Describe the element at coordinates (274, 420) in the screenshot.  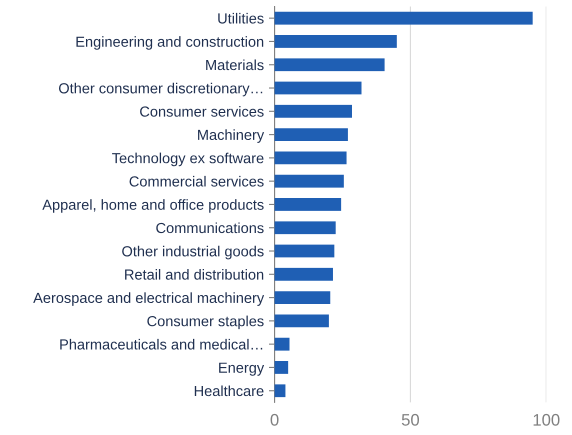
I see `x-tick-label: 0` at that location.